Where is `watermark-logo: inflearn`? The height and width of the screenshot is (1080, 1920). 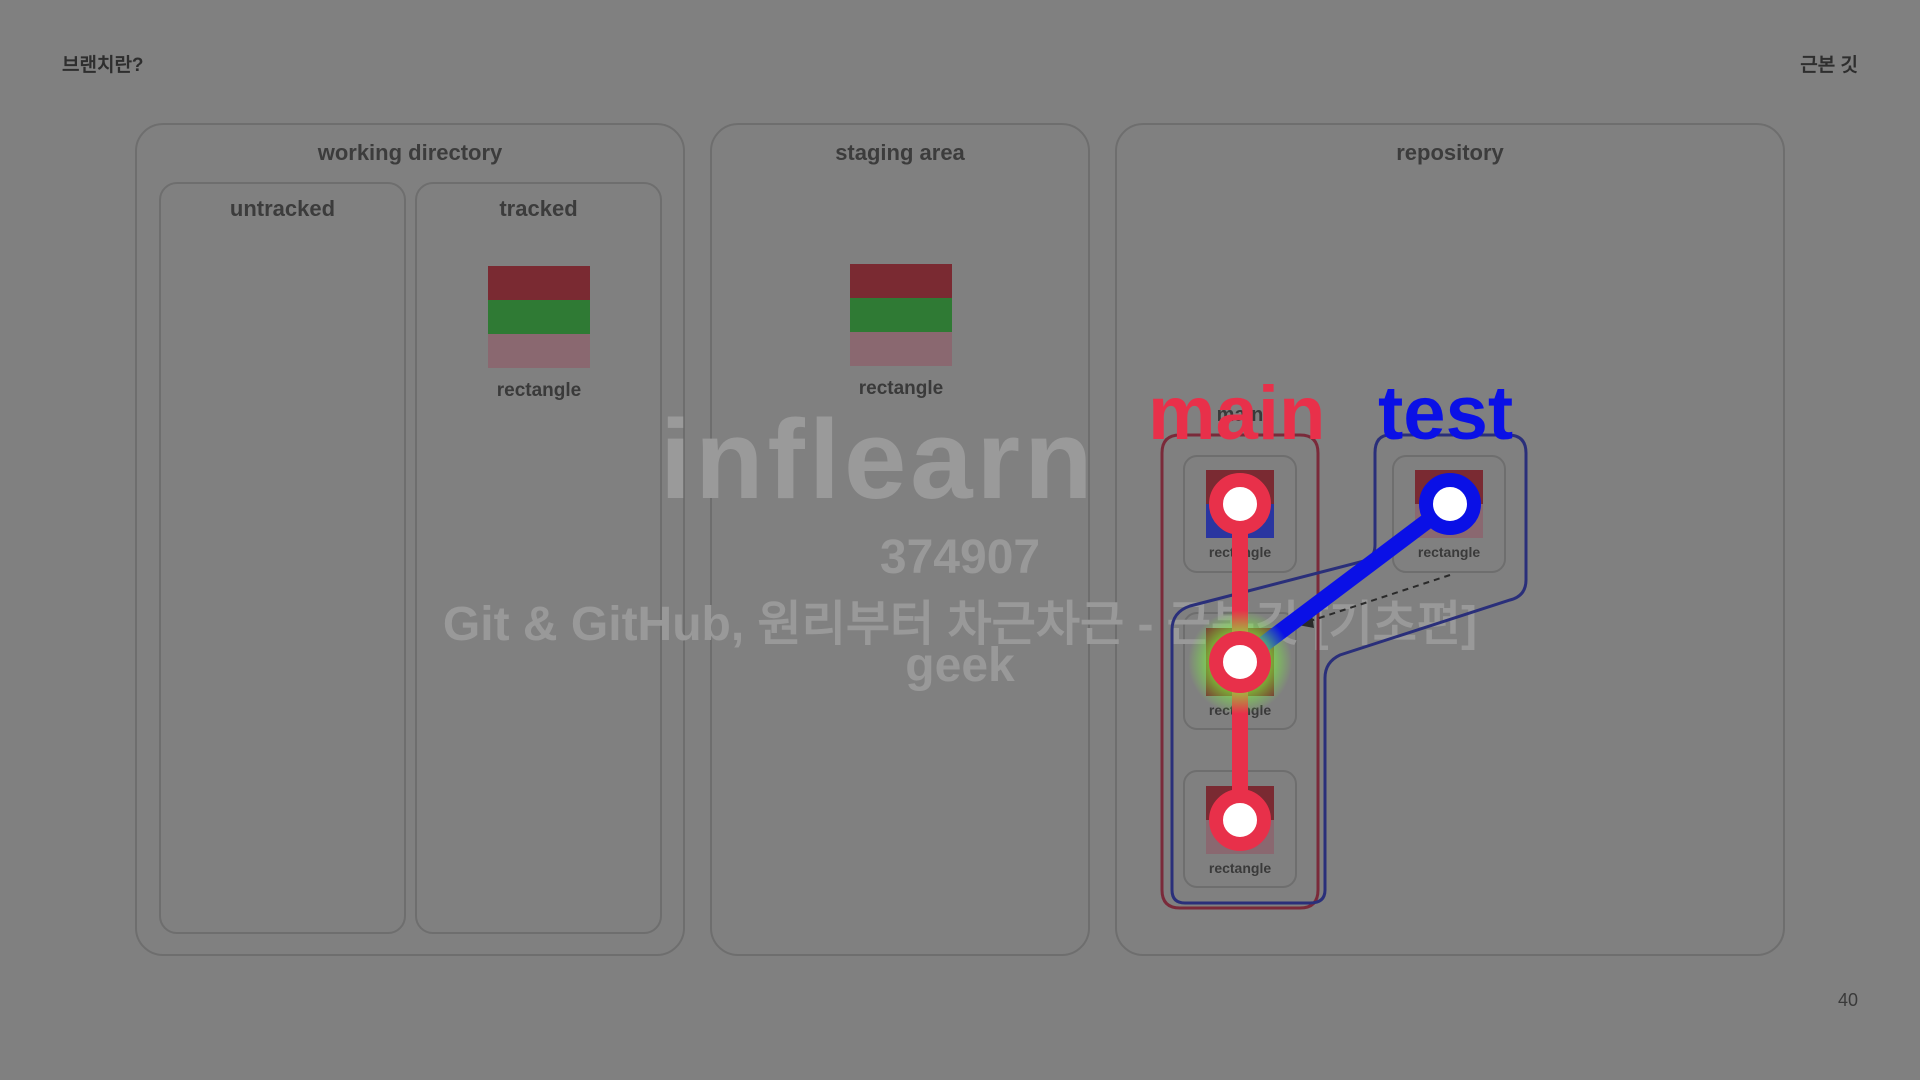 watermark-logo: inflearn is located at coordinates (878, 459).